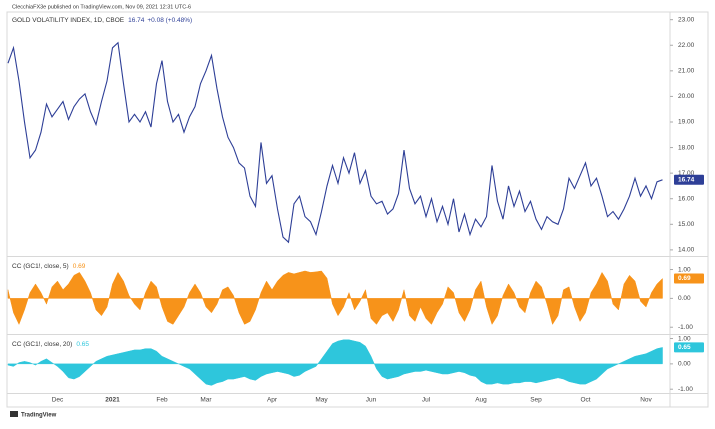 This screenshot has height=429, width=715. I want to click on legend-title: CC (GC1!, close, 5), so click(40, 266).